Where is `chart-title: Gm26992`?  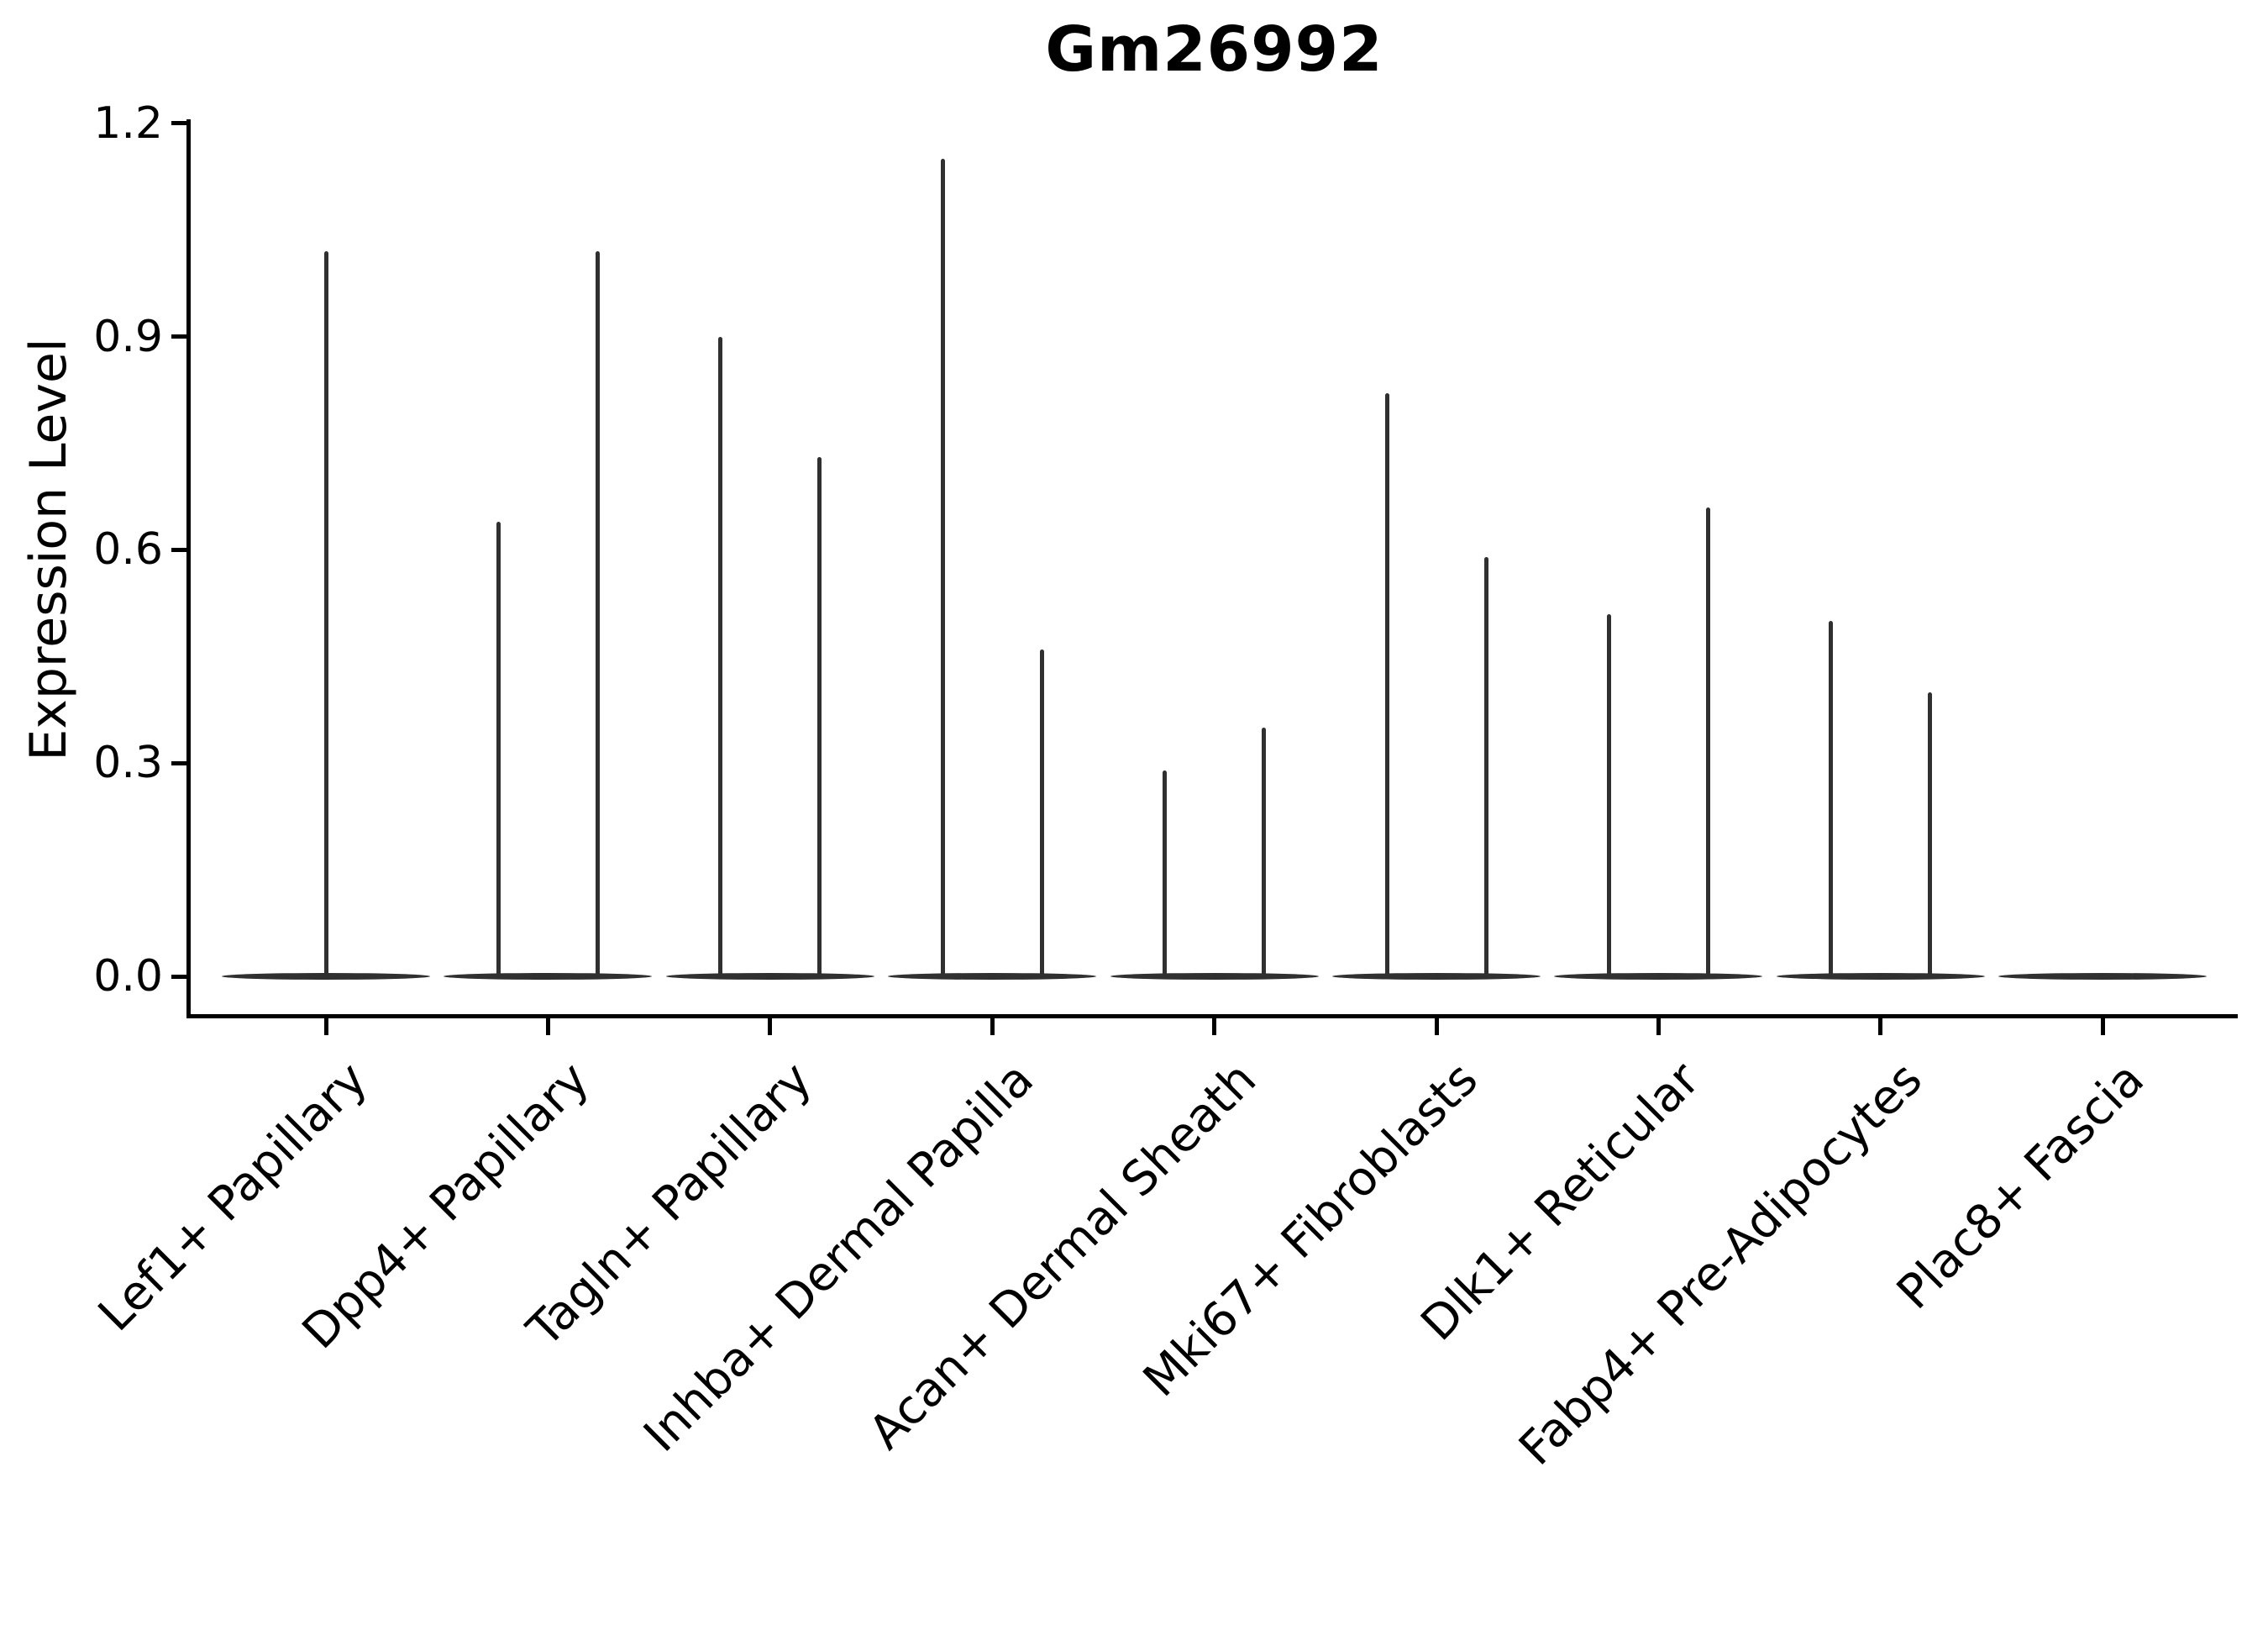
chart-title: Gm26992 is located at coordinates (1214, 49).